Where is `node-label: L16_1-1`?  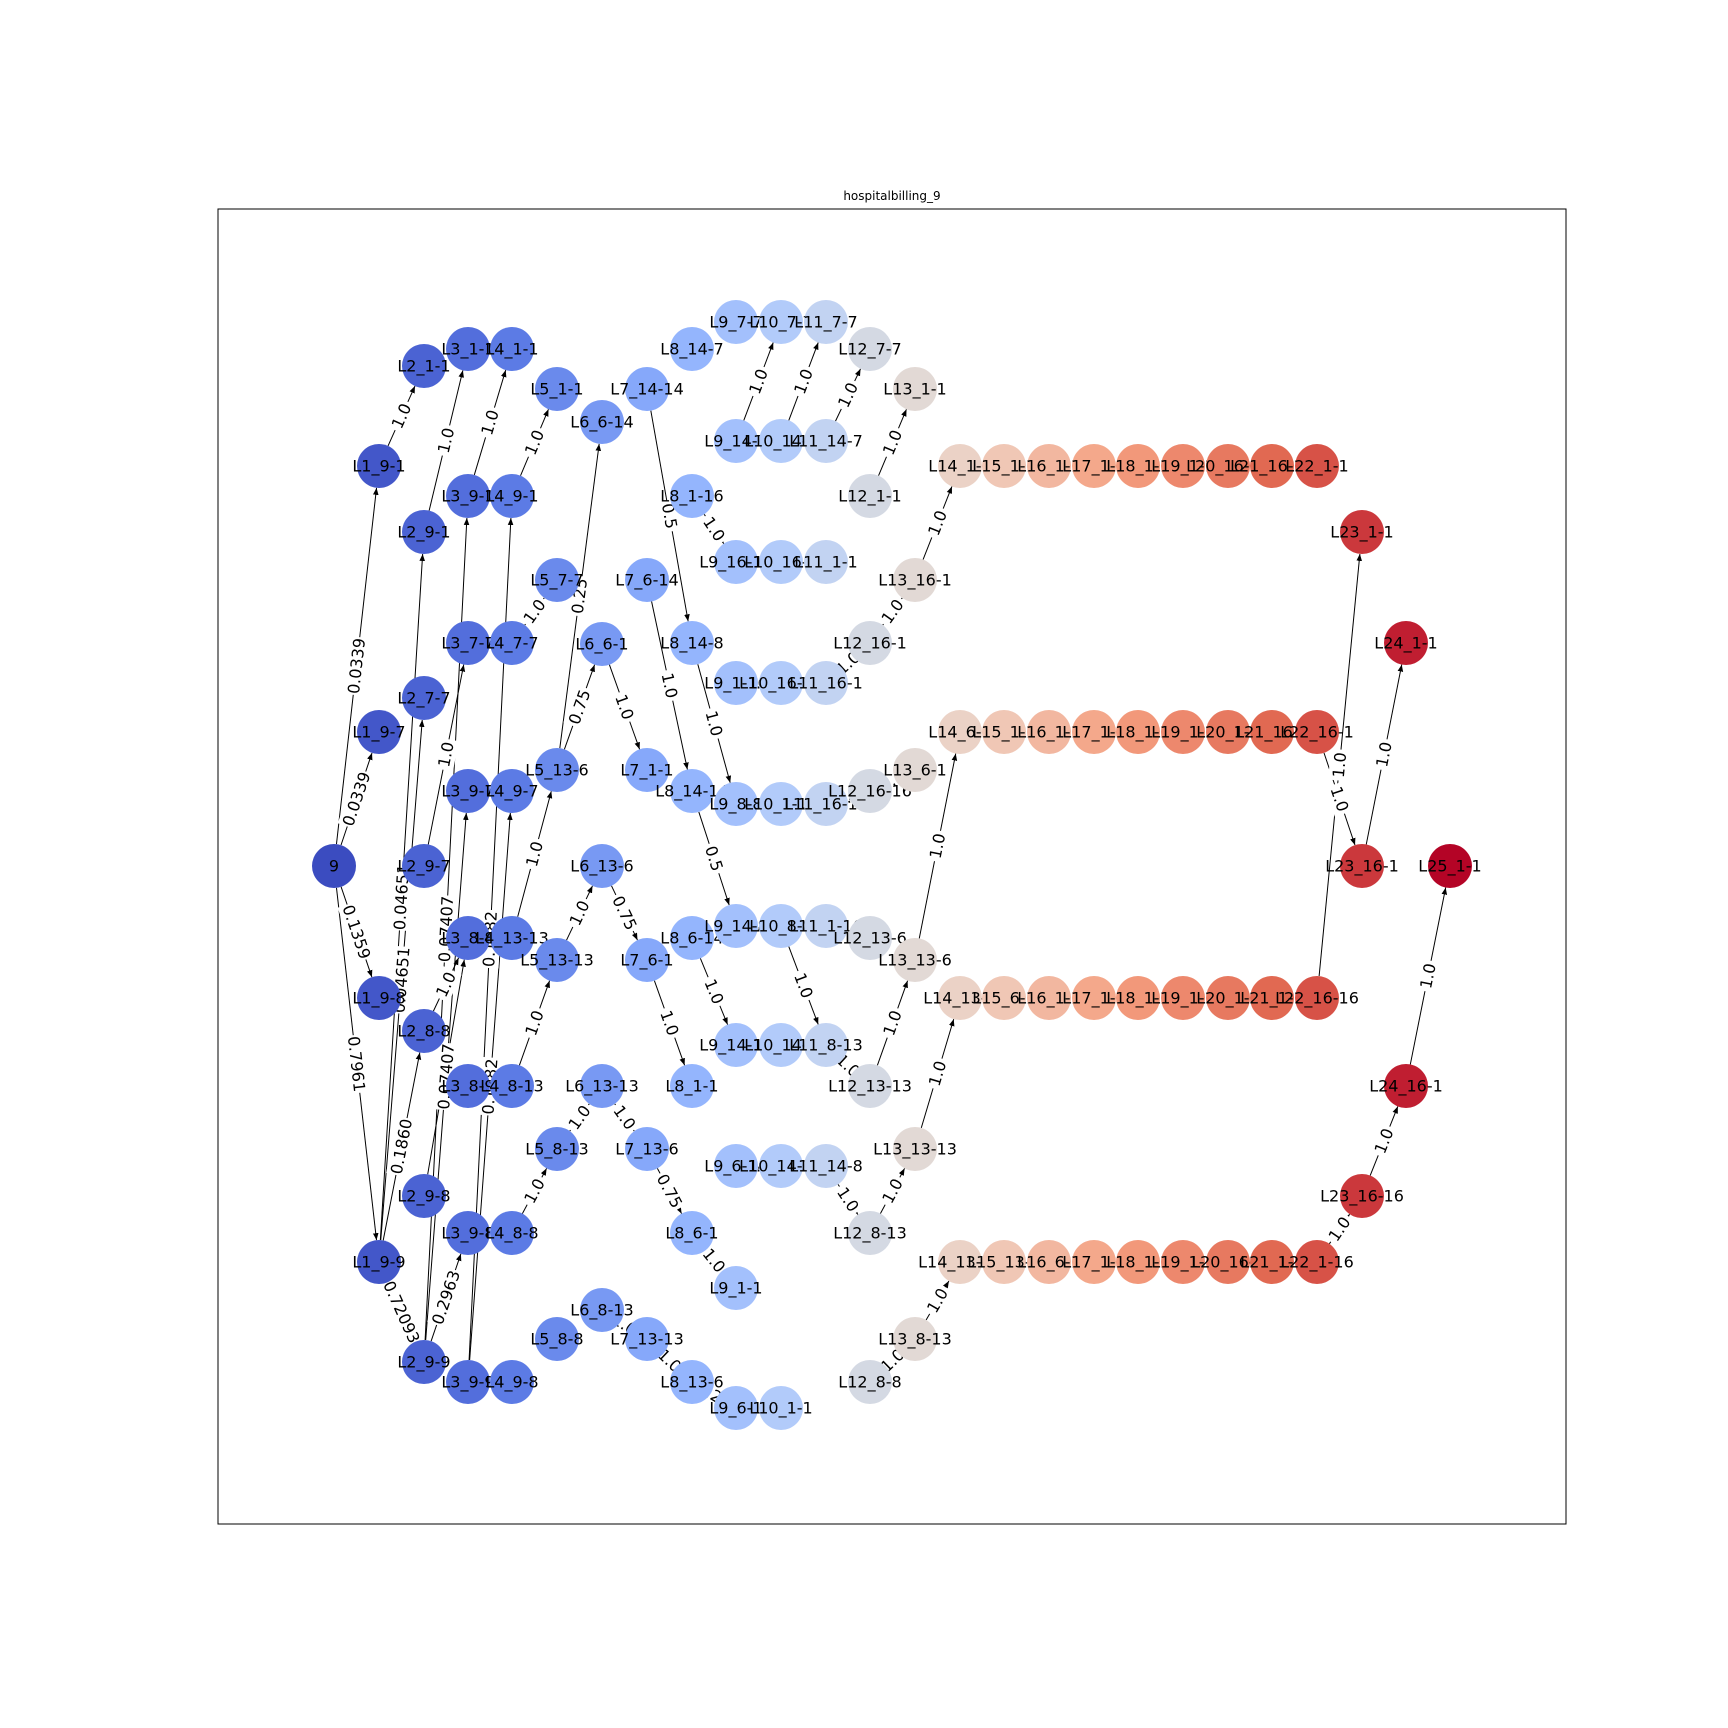
node-label: L16_1-1 is located at coordinates (1048, 999).